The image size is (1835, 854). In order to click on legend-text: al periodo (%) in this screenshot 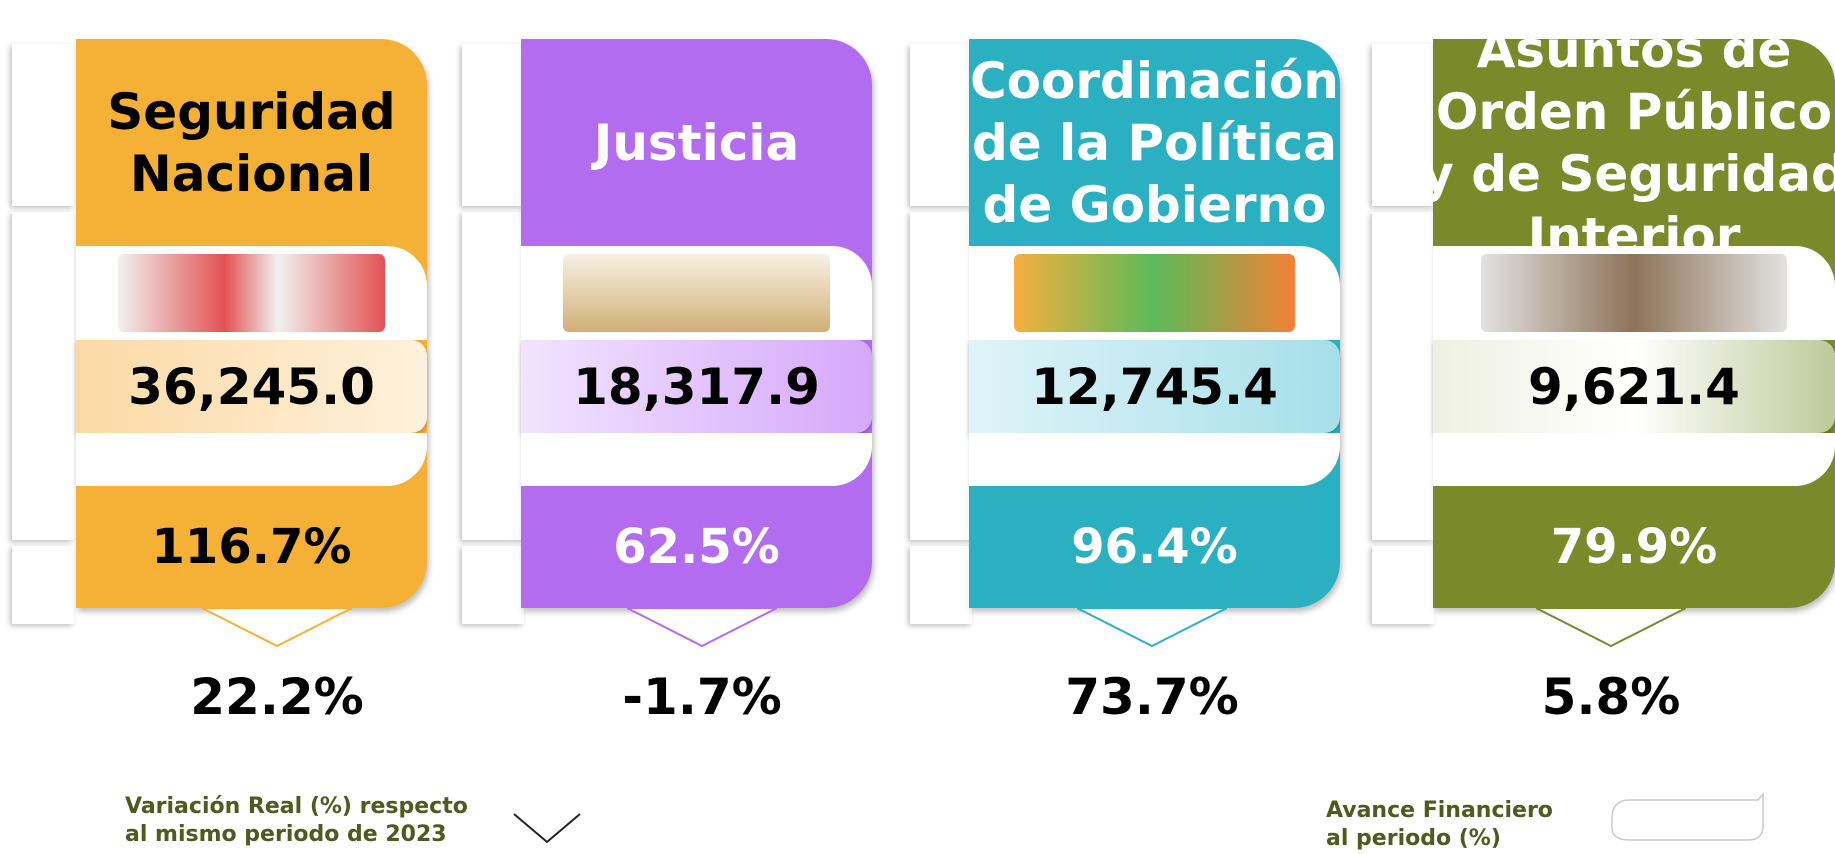, I will do `click(1413, 838)`.